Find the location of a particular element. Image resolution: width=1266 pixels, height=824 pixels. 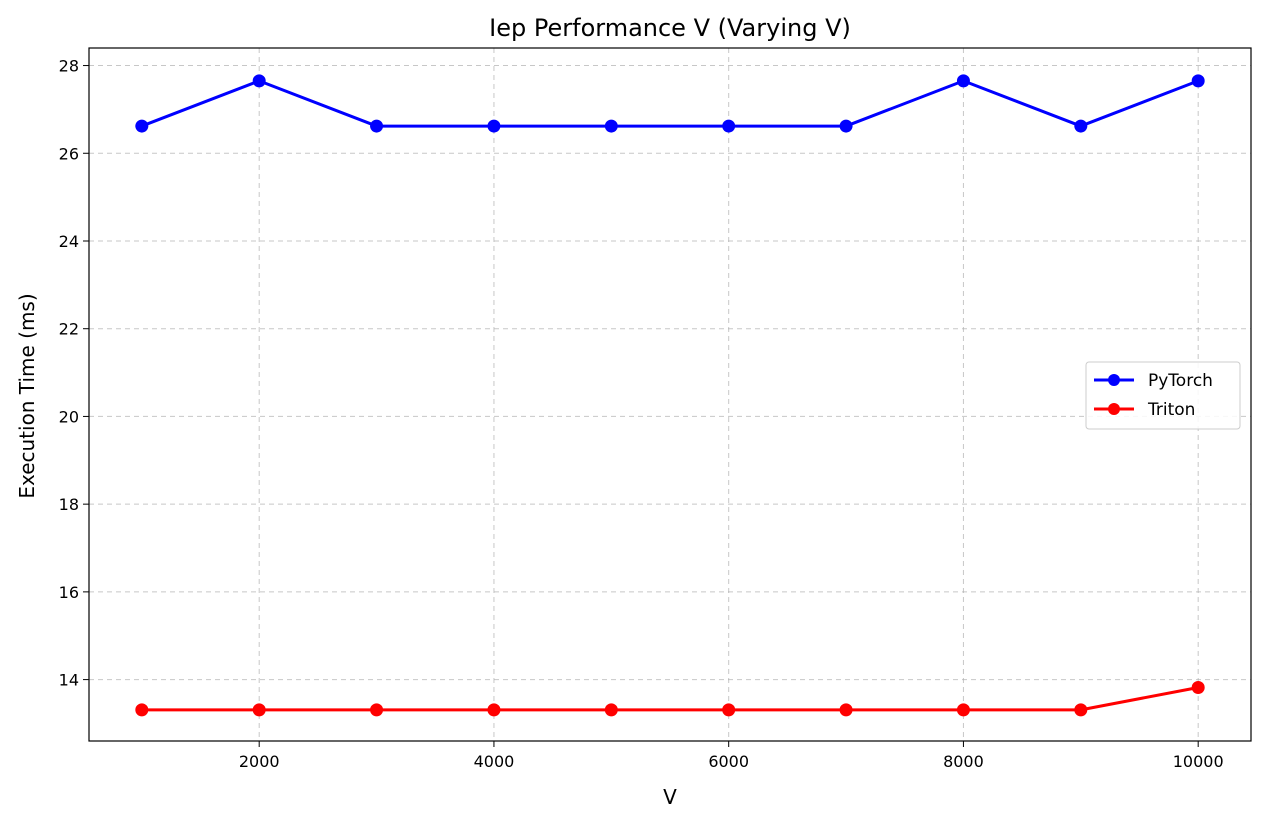

legend-marker-pytorch is located at coordinates (1114, 380).